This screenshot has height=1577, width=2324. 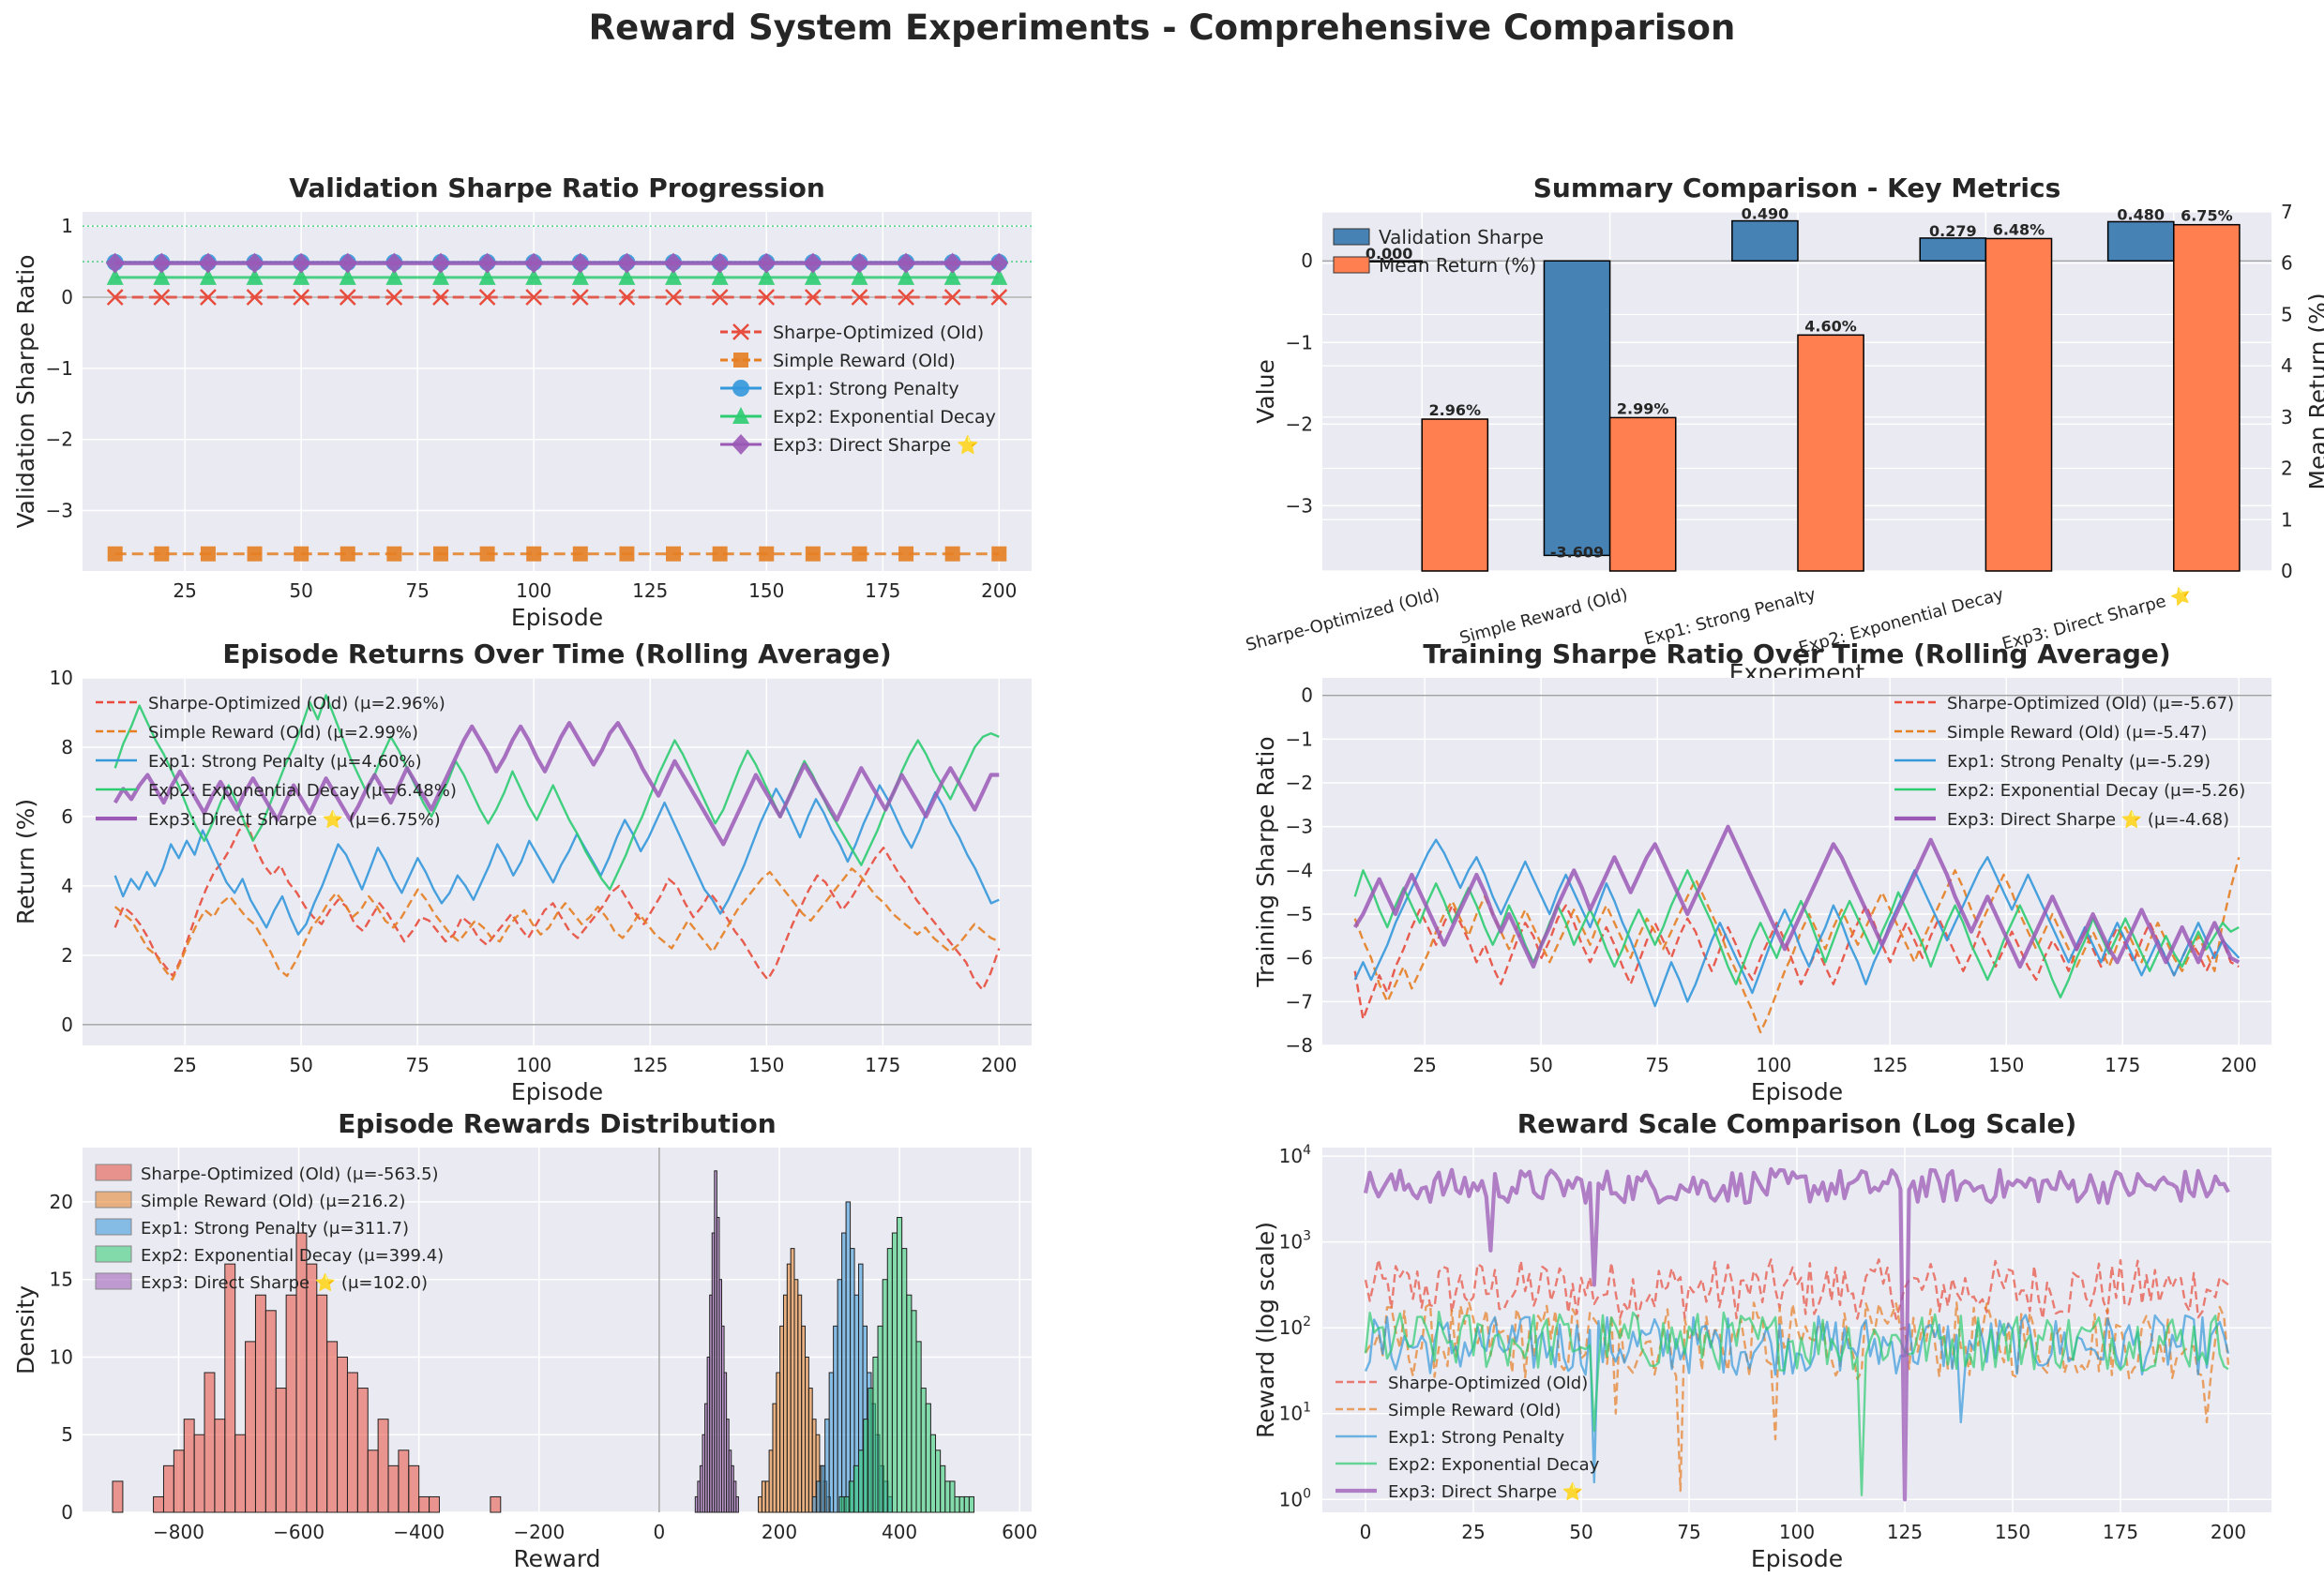 What do you see at coordinates (899, 1532) in the screenshot?
I see `x-tick-label: 400` at bounding box center [899, 1532].